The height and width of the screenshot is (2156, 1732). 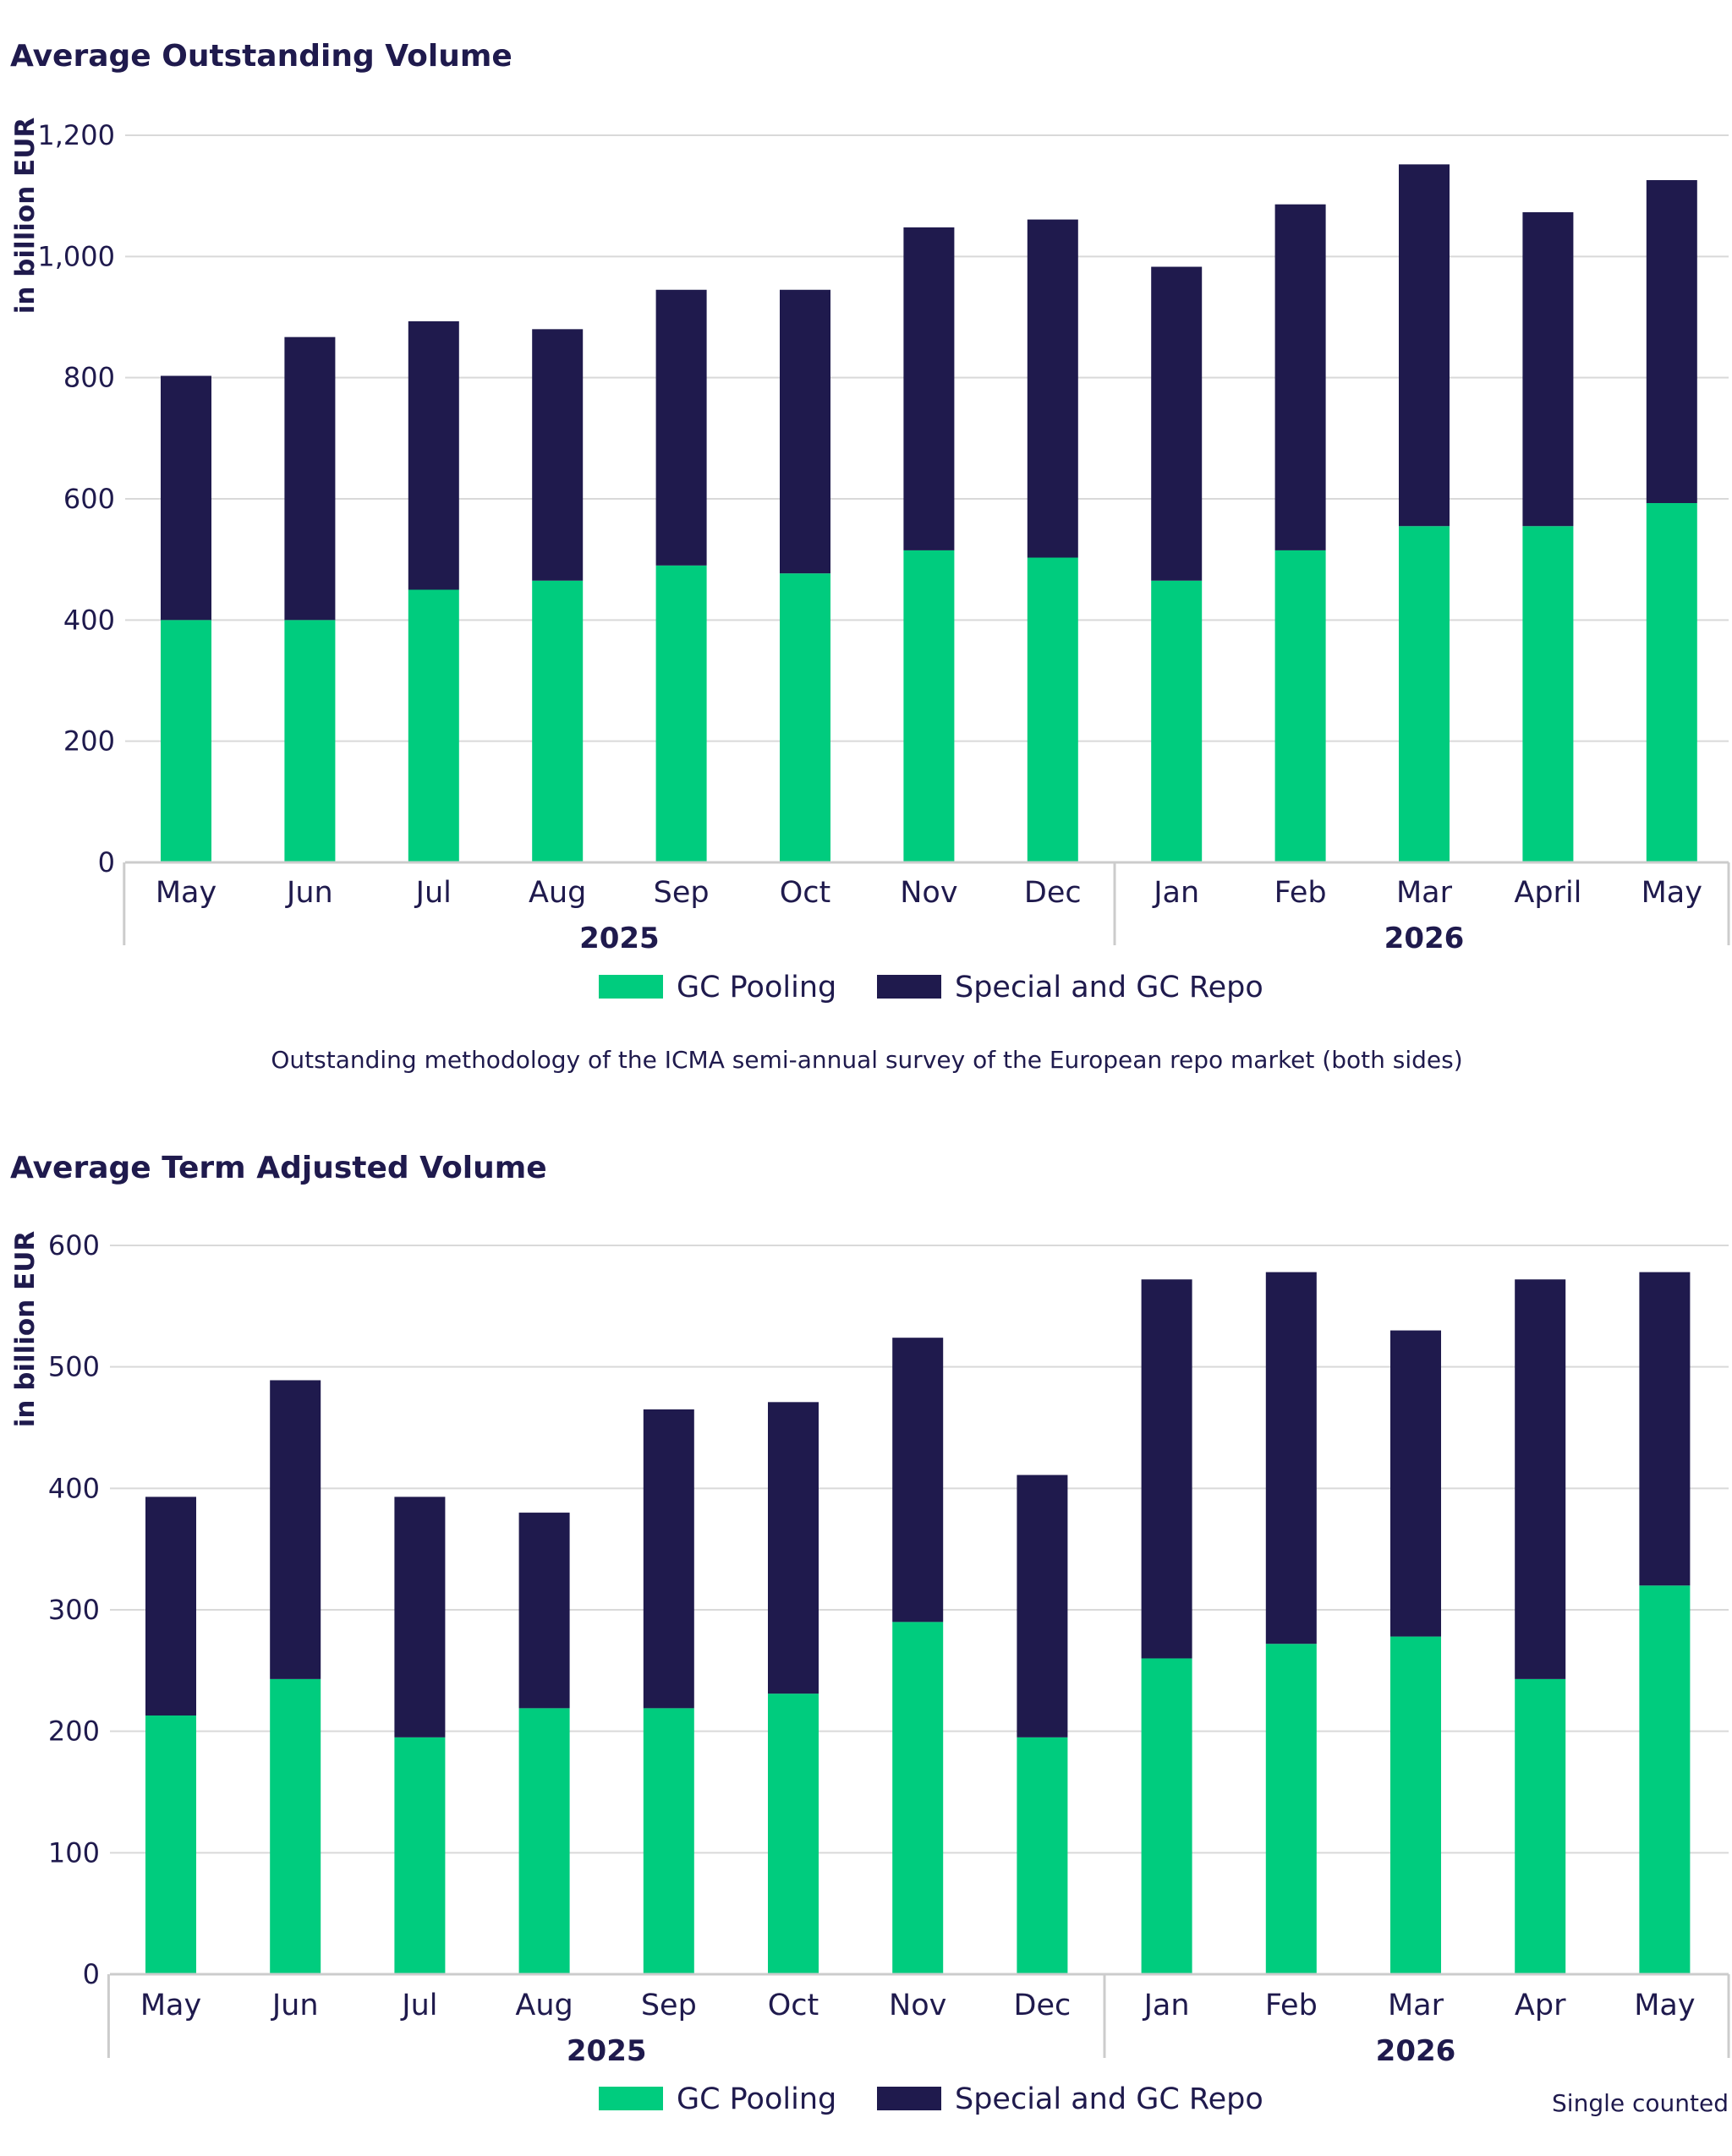 I want to click on y-tick-label: 500, so click(x=74, y=1367).